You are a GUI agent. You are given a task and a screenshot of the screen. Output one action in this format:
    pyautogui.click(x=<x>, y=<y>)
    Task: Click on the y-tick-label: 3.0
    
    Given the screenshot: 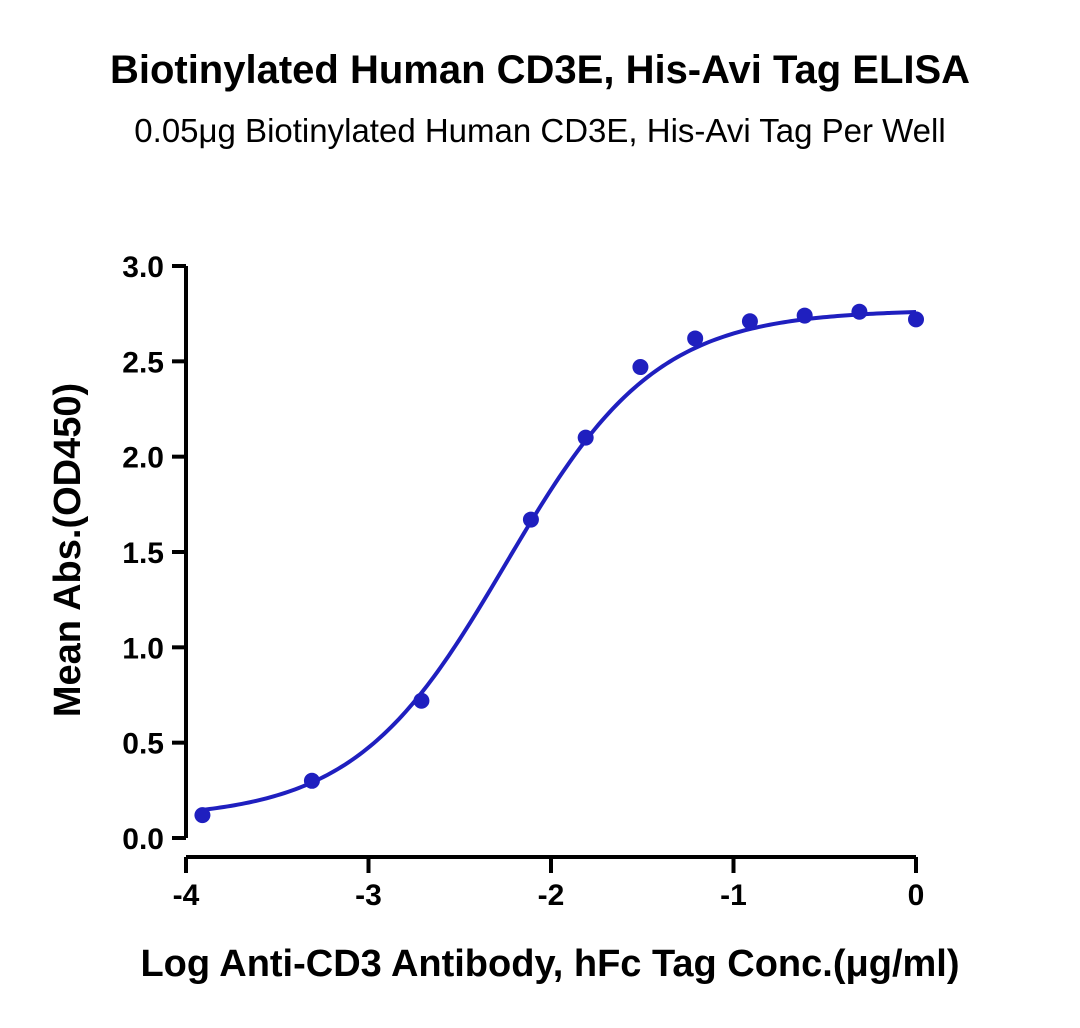 What is the action you would take?
    pyautogui.click(x=143, y=267)
    